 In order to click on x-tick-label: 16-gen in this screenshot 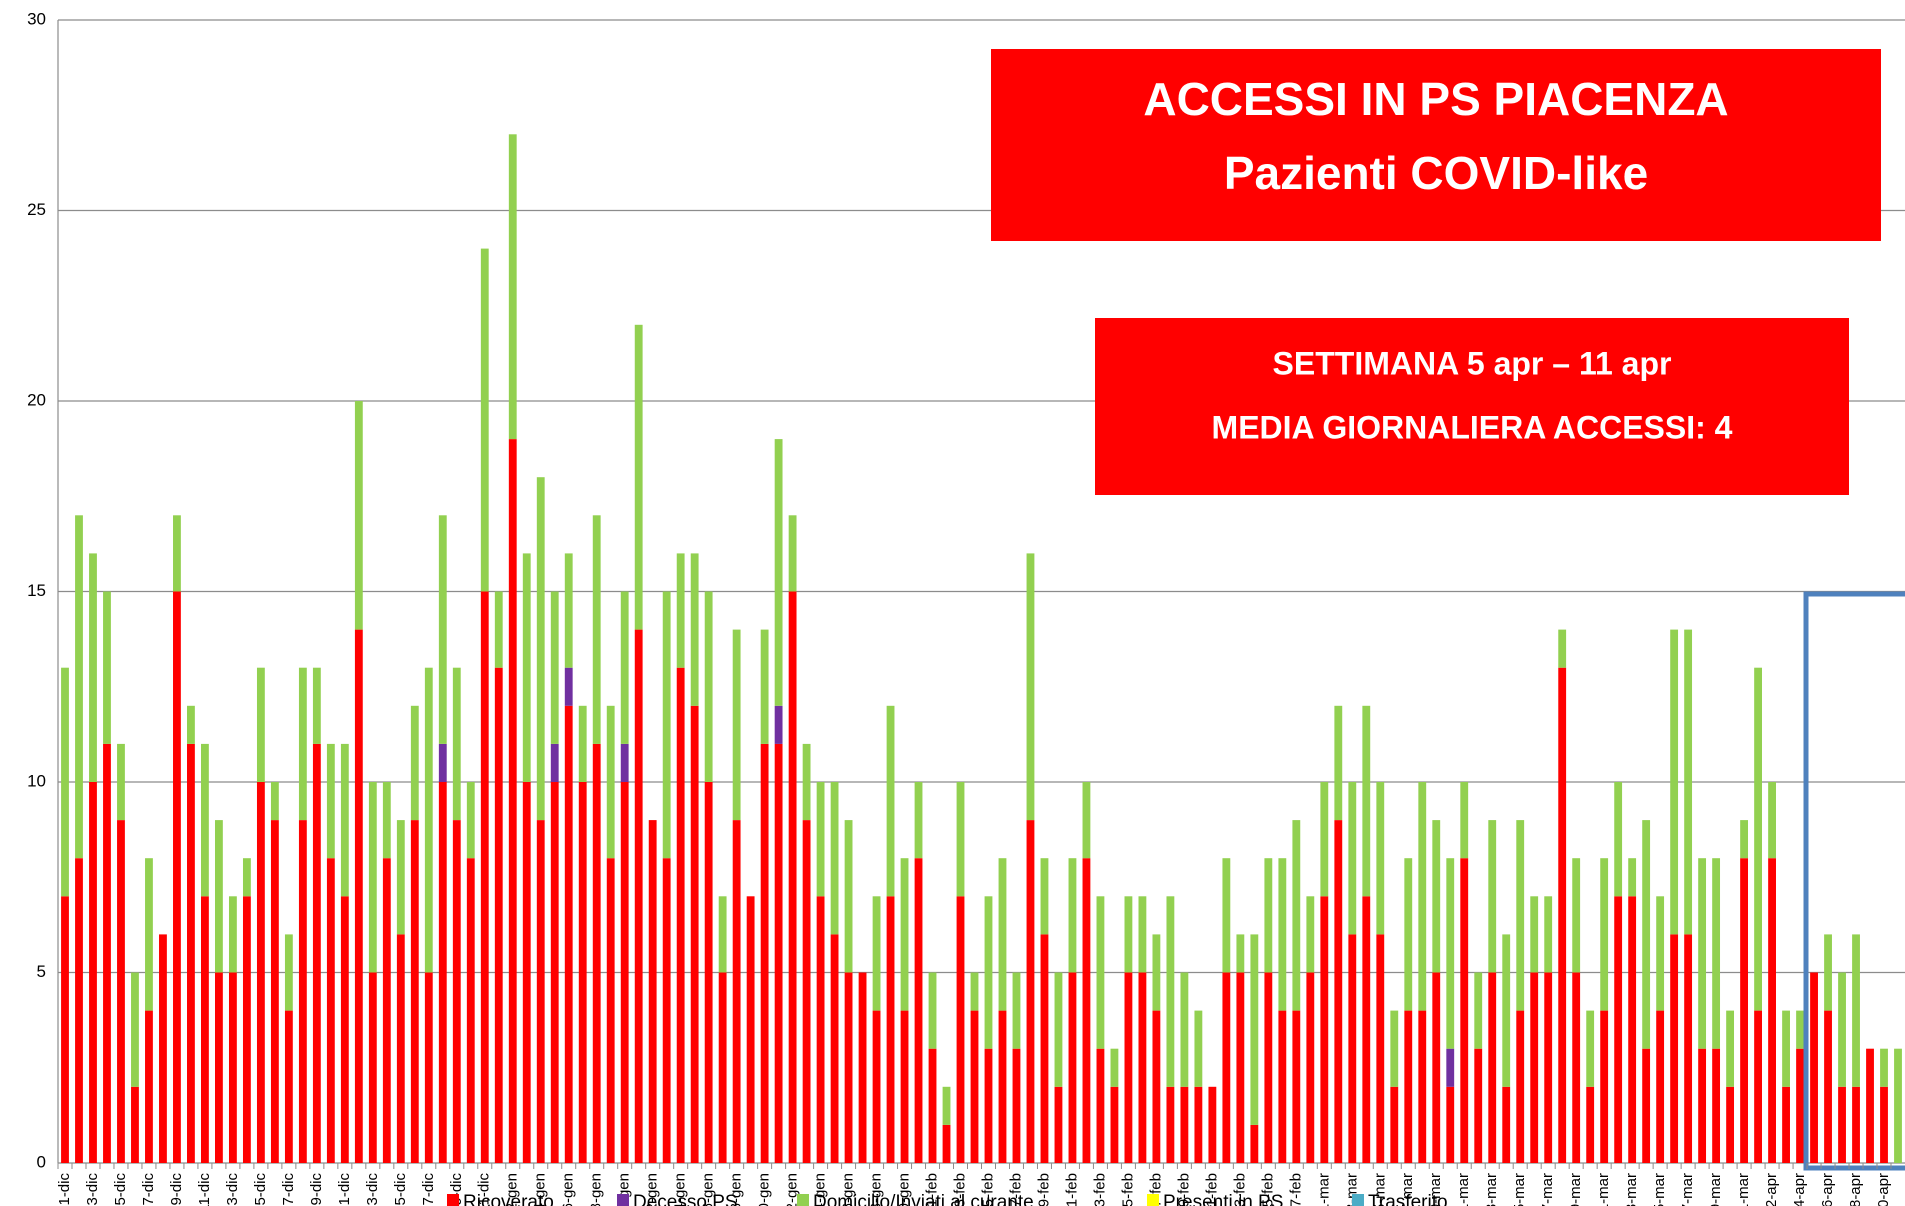, I will do `click(708, 1189)`.